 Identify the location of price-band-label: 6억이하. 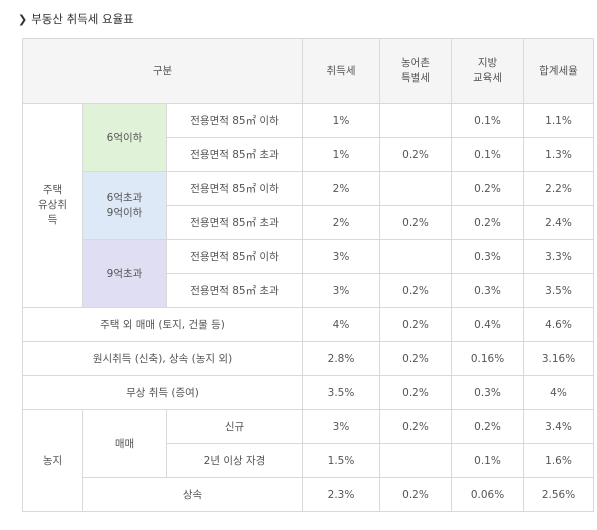
(124, 137).